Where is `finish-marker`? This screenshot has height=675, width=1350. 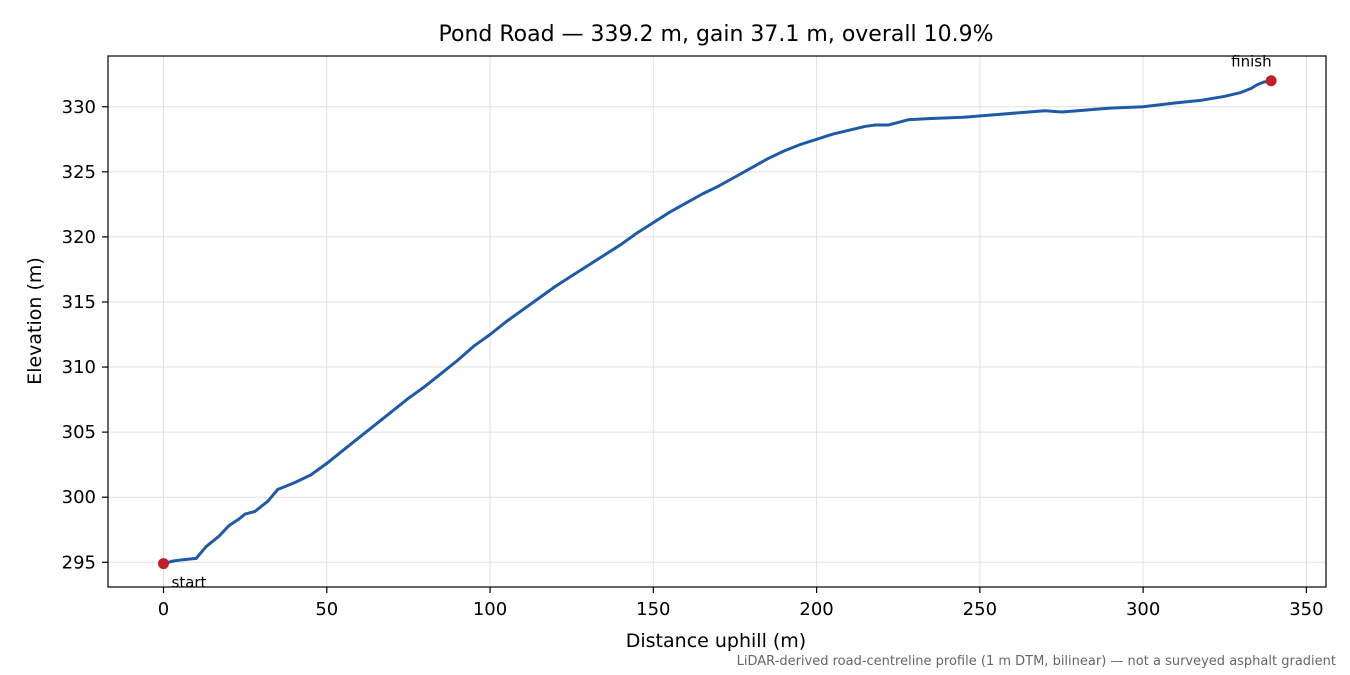 finish-marker is located at coordinates (1271, 81).